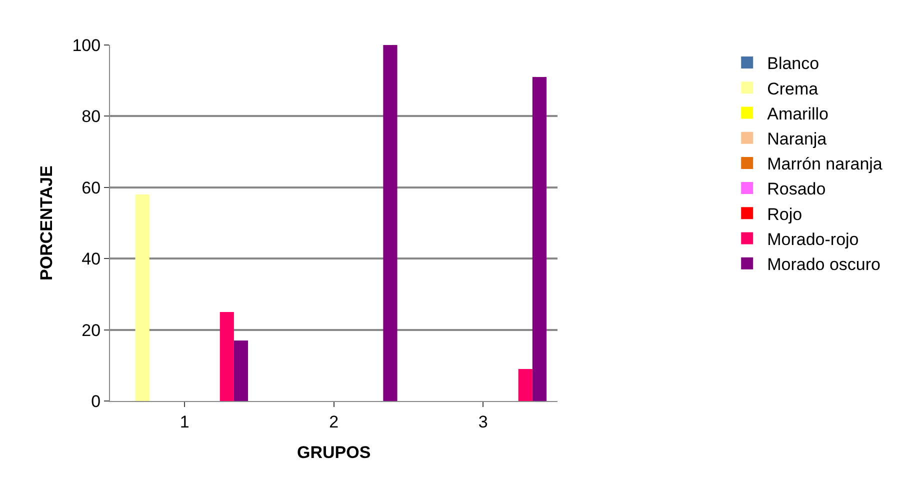 This screenshot has height=481, width=900. What do you see at coordinates (91, 259) in the screenshot?
I see `y-tick-label: 40` at bounding box center [91, 259].